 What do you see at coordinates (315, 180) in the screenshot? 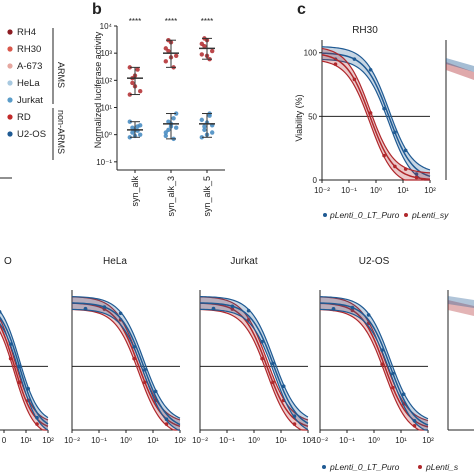
I see `dr-ytick-label: 0` at bounding box center [315, 180].